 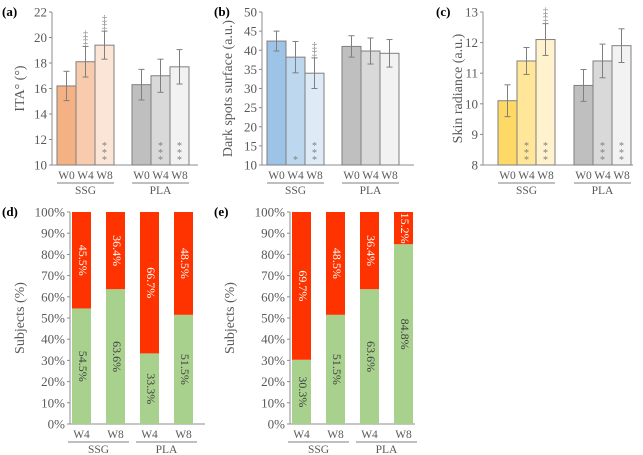 I want to click on y-tick-label: 18, so click(x=40, y=63).